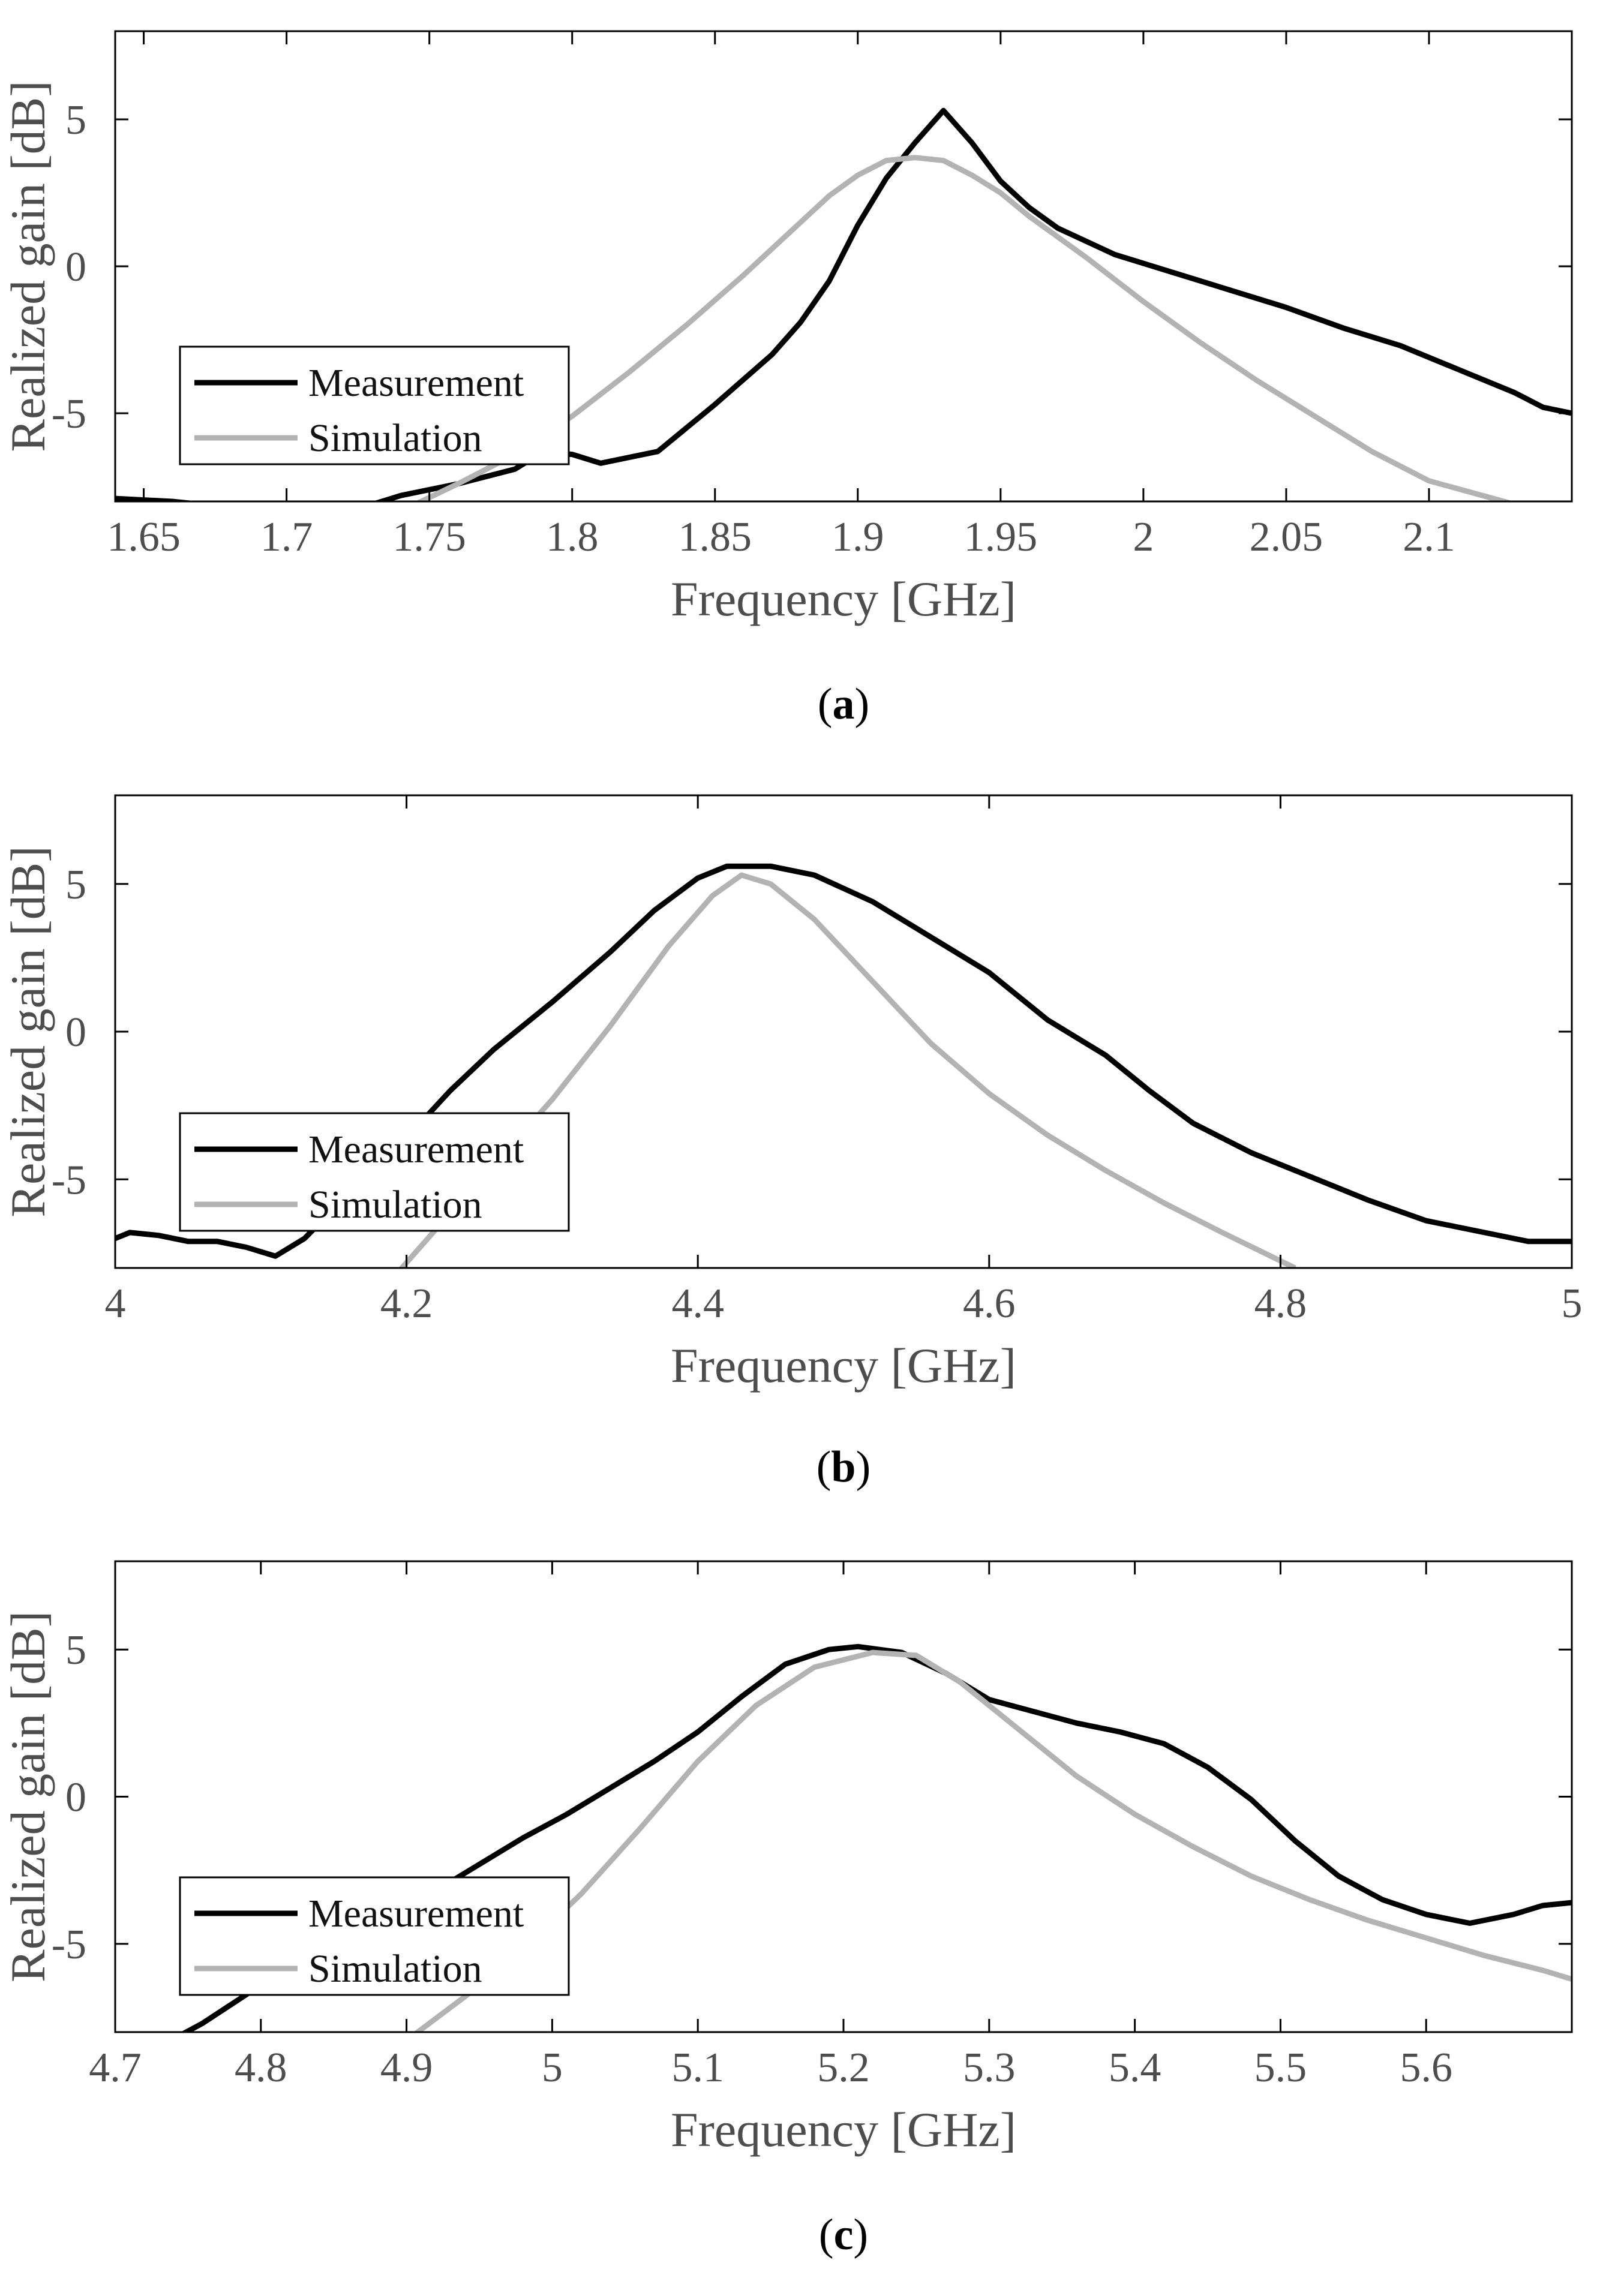 The height and width of the screenshot is (2296, 1603). I want to click on x-tick-label: 1.7, so click(287, 537).